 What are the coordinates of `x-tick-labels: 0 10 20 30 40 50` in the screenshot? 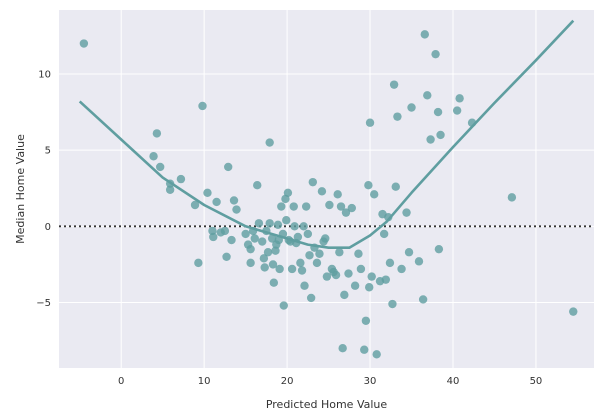 It's located at (330, 381).